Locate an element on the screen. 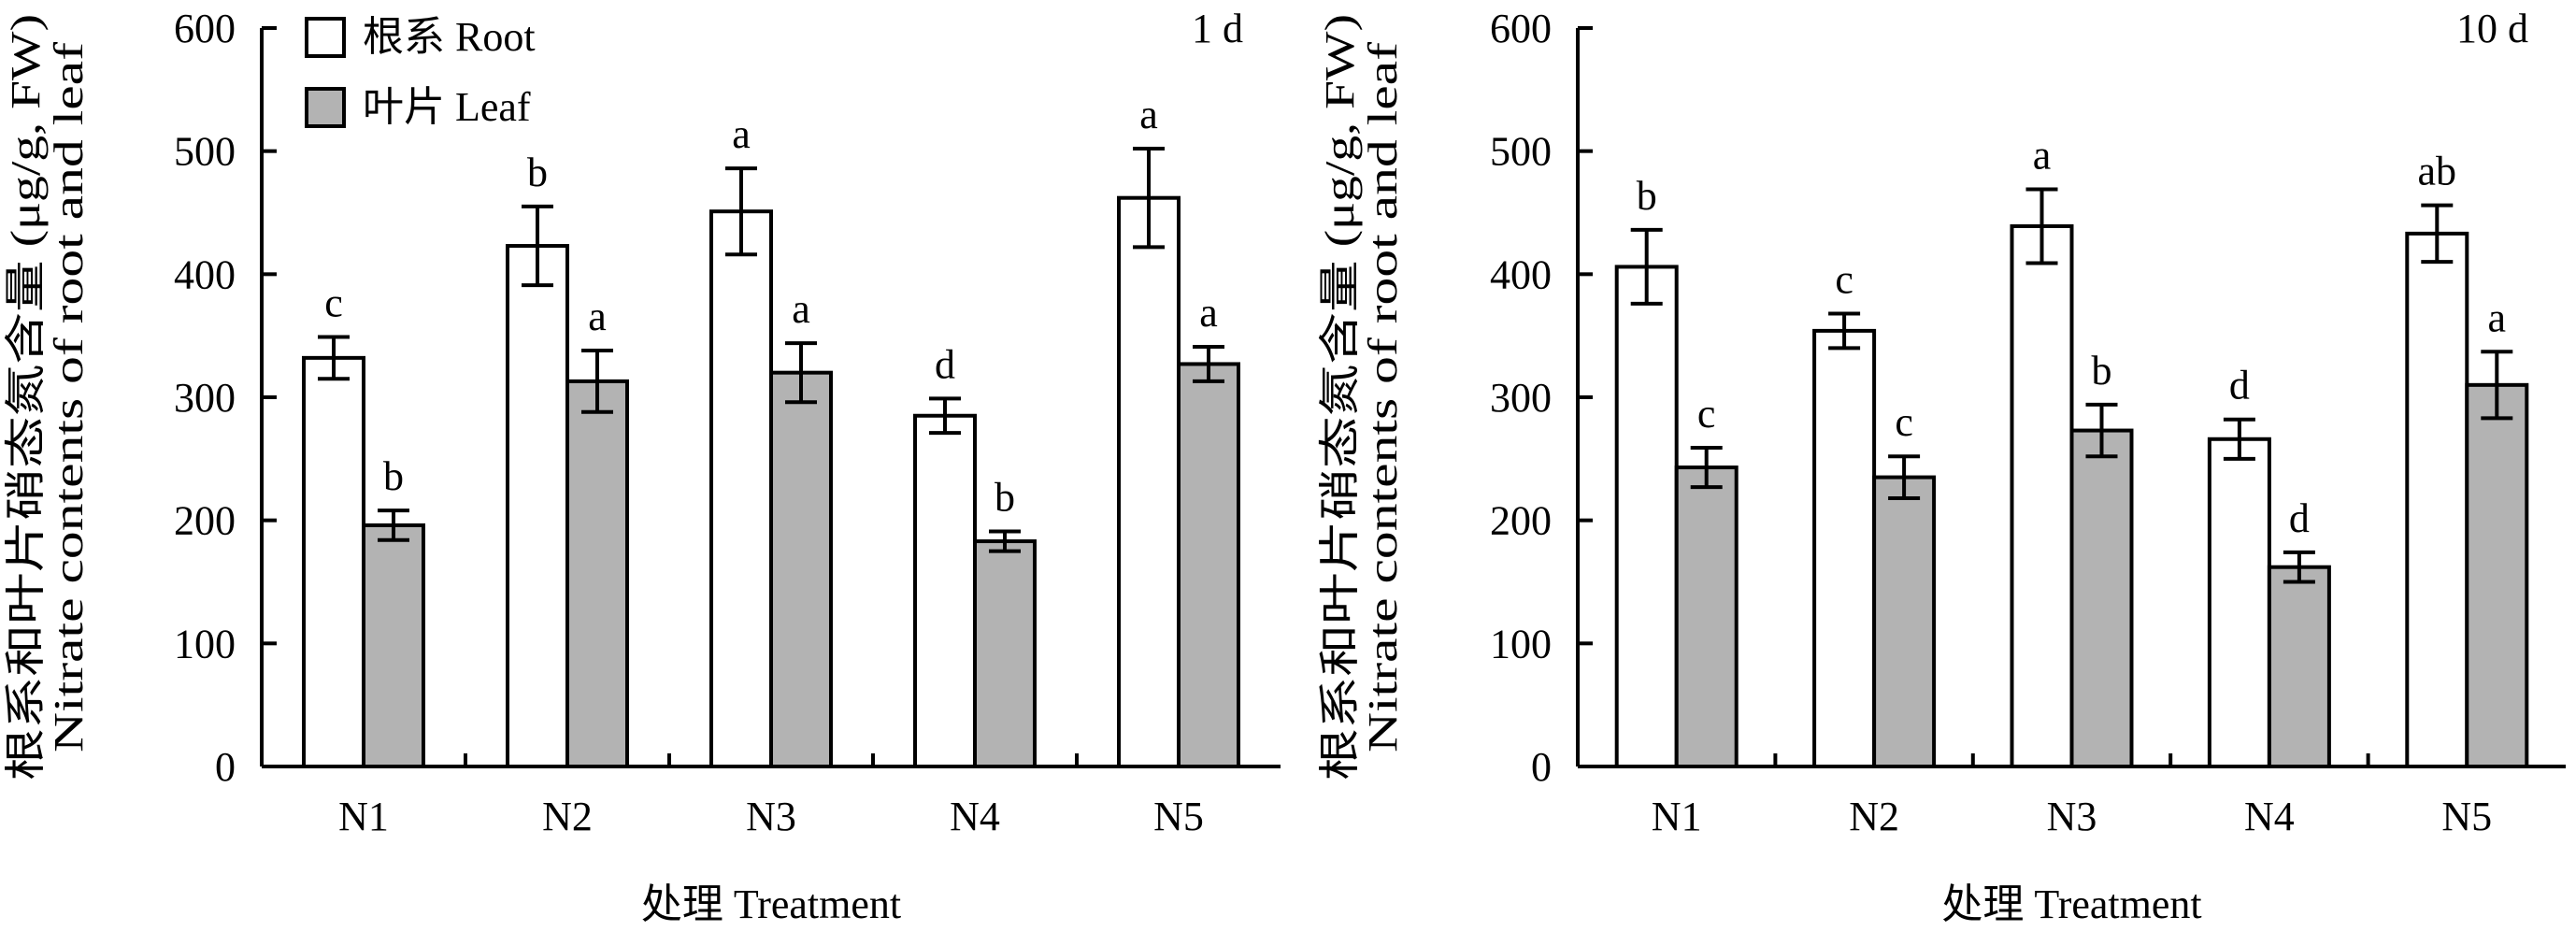  legend-label-leaf: 叶片 Leaf is located at coordinates (447, 107).